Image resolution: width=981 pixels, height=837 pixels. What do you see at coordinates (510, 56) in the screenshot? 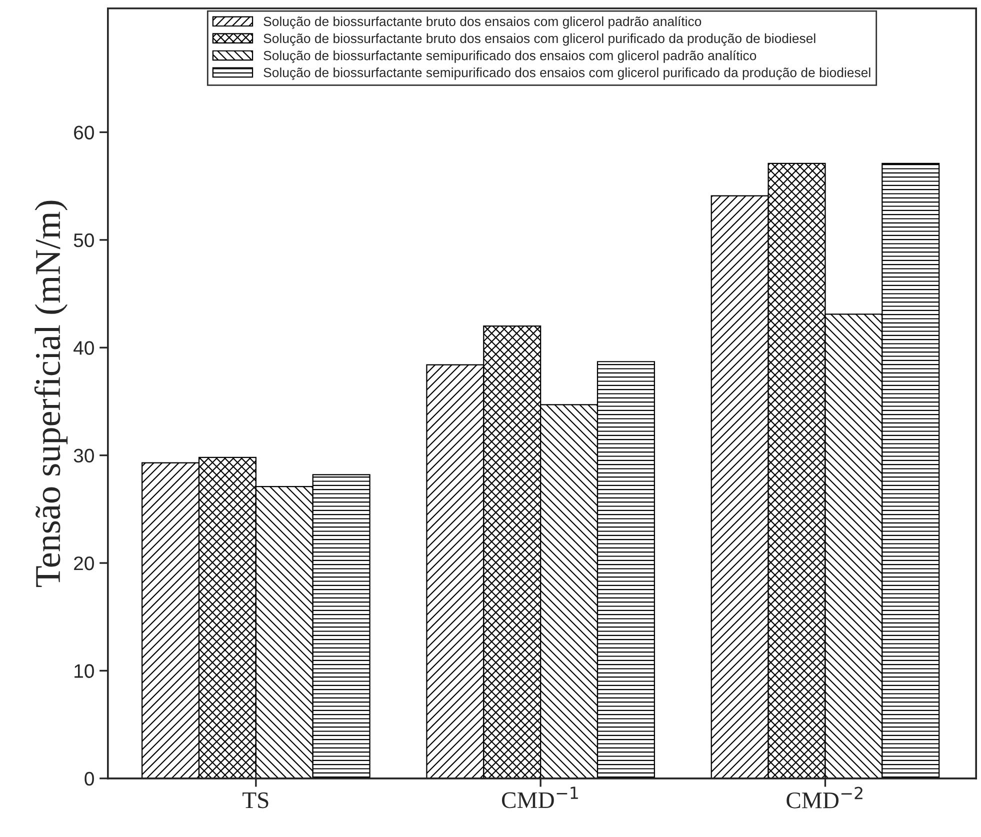
I see `legend-label: Solução de biossurfactante semipurificado dos ensaios com glicerol padrão analítico` at bounding box center [510, 56].